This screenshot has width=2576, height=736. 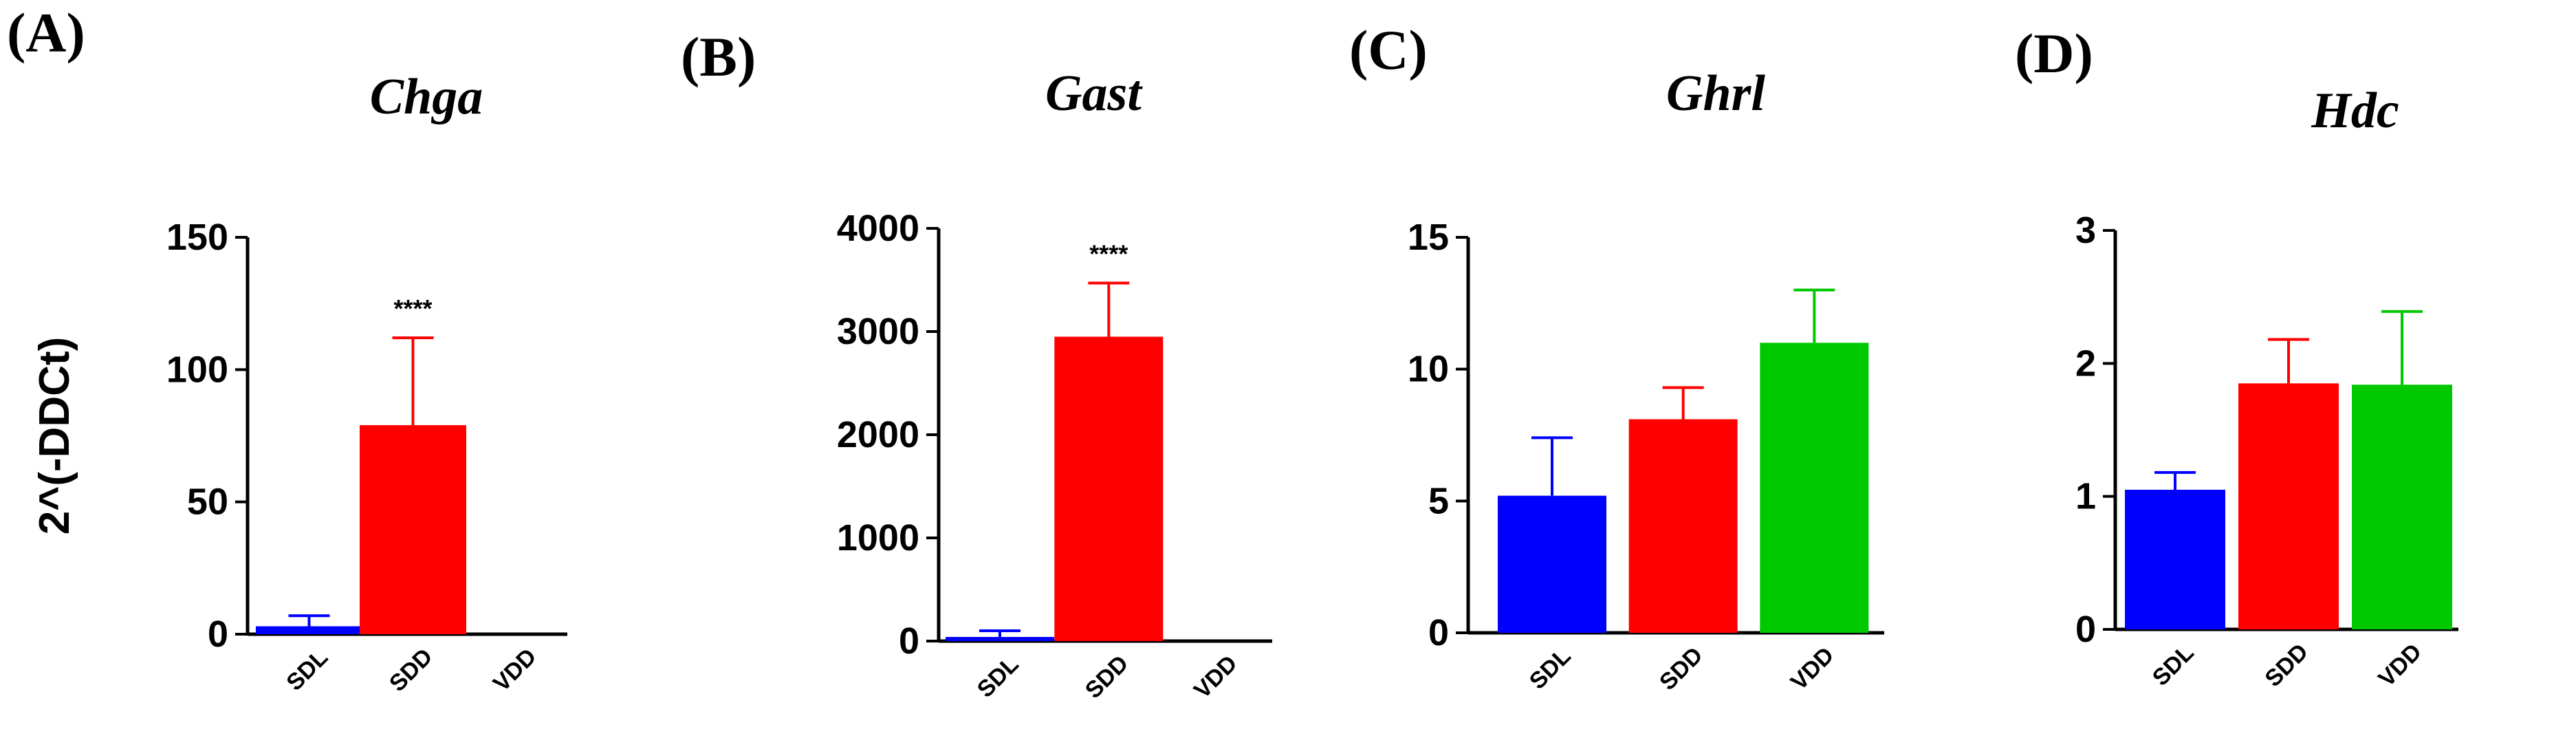 What do you see at coordinates (1428, 237) in the screenshot?
I see `y-tick-label: 15` at bounding box center [1428, 237].